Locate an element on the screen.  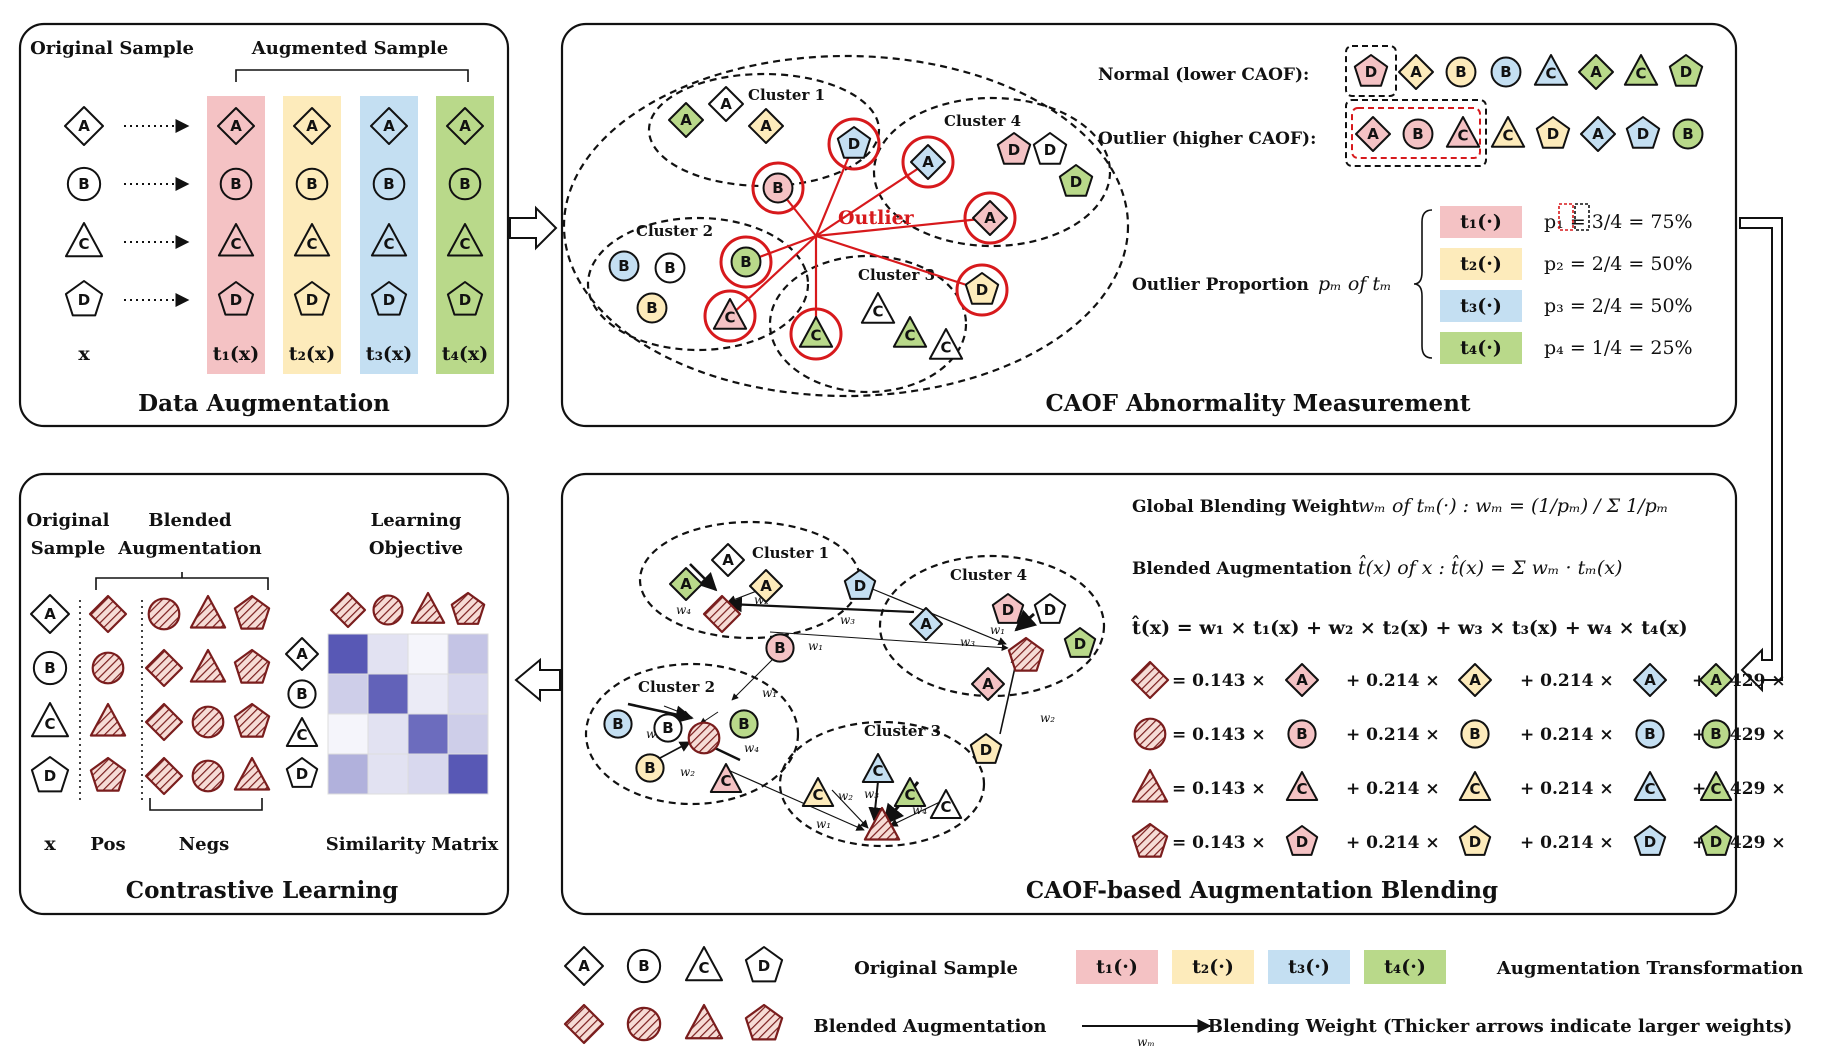
aug-t3-C: C is located at coordinates (389, 240).